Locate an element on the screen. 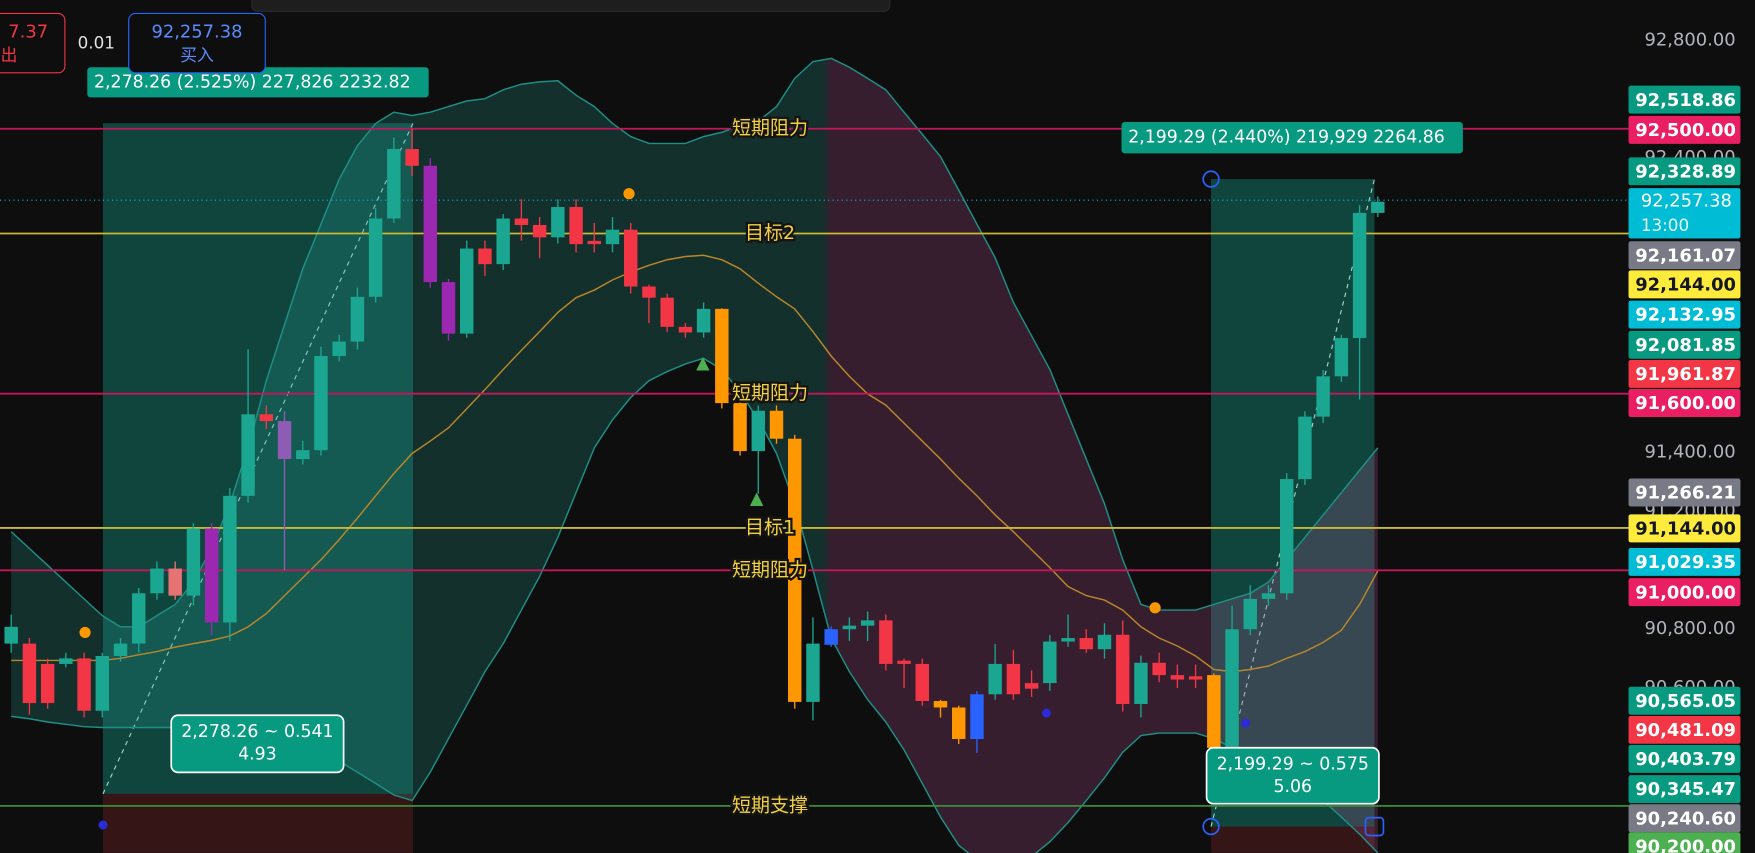  y-tick-label: 90,800.00 is located at coordinates (1690, 628).